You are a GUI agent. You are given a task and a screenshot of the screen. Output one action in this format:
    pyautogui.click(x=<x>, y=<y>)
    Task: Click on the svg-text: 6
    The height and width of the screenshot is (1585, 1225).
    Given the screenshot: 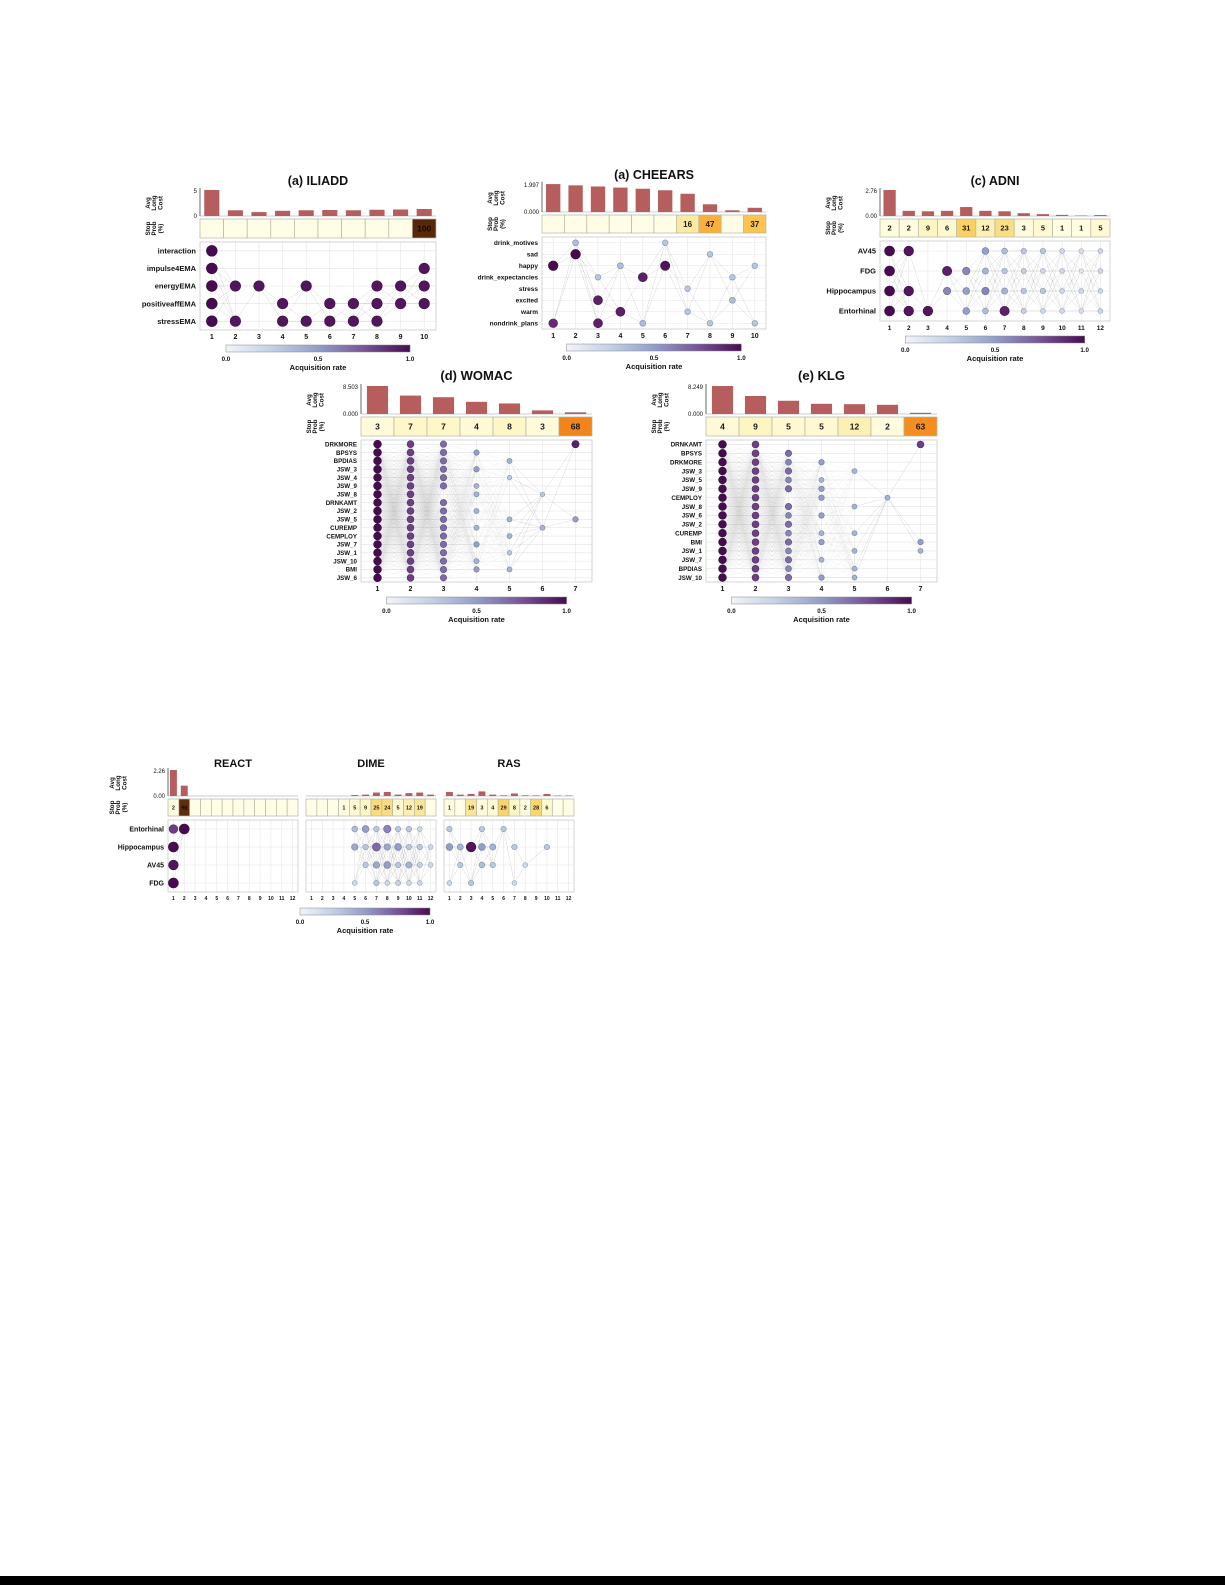 What is the action you would take?
    pyautogui.click(x=503, y=899)
    